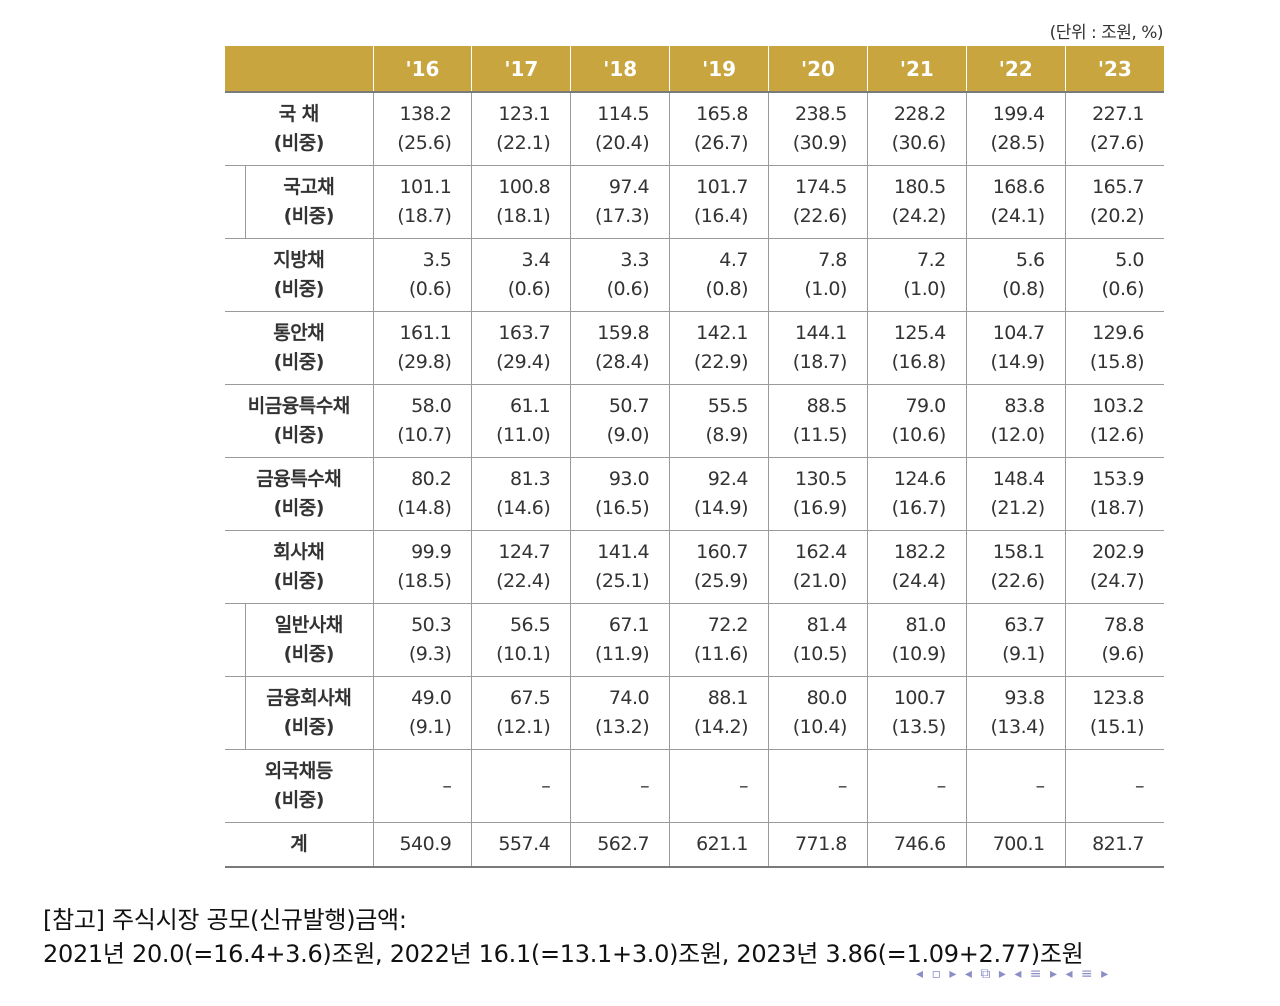 The width and height of the screenshot is (1280, 1006). What do you see at coordinates (622, 143) in the screenshot?
I see `cell-share: (20.4)` at bounding box center [622, 143].